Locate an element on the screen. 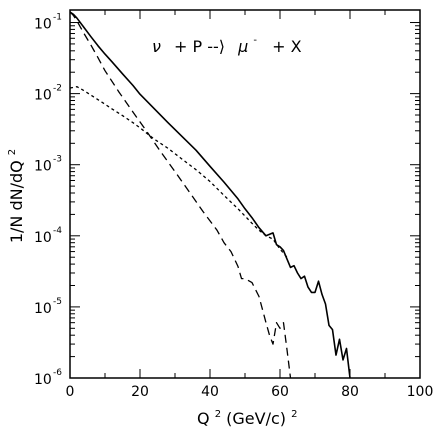 The image size is (436, 436). x-label-rest: (GeV/c) is located at coordinates (256, 418).